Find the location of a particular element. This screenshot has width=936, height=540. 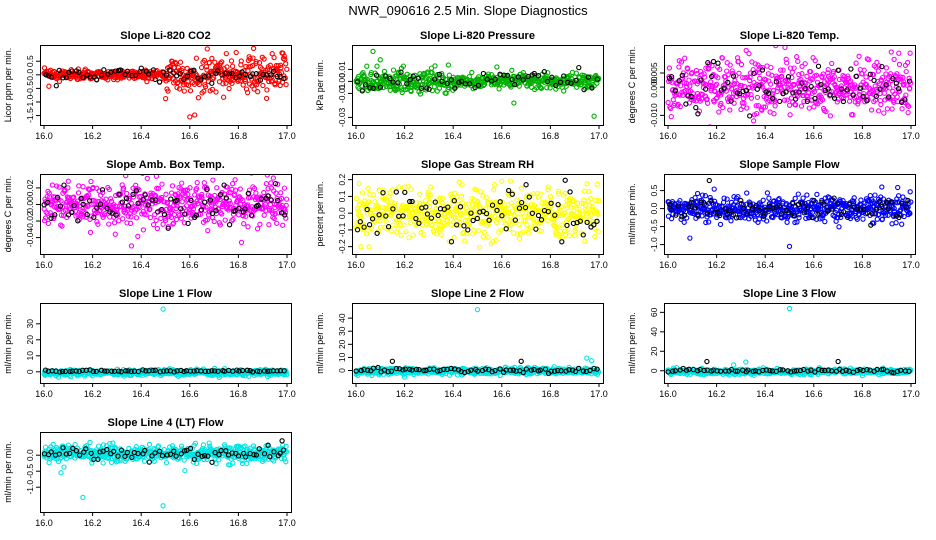

y-tick-label: 0 is located at coordinates (30, 371).